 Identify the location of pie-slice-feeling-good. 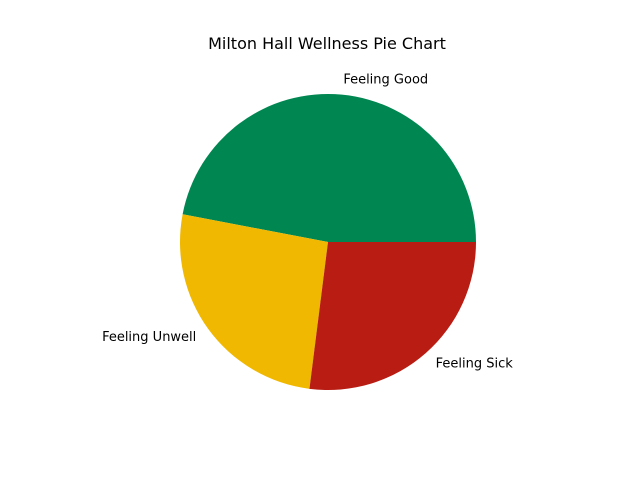
(329, 167).